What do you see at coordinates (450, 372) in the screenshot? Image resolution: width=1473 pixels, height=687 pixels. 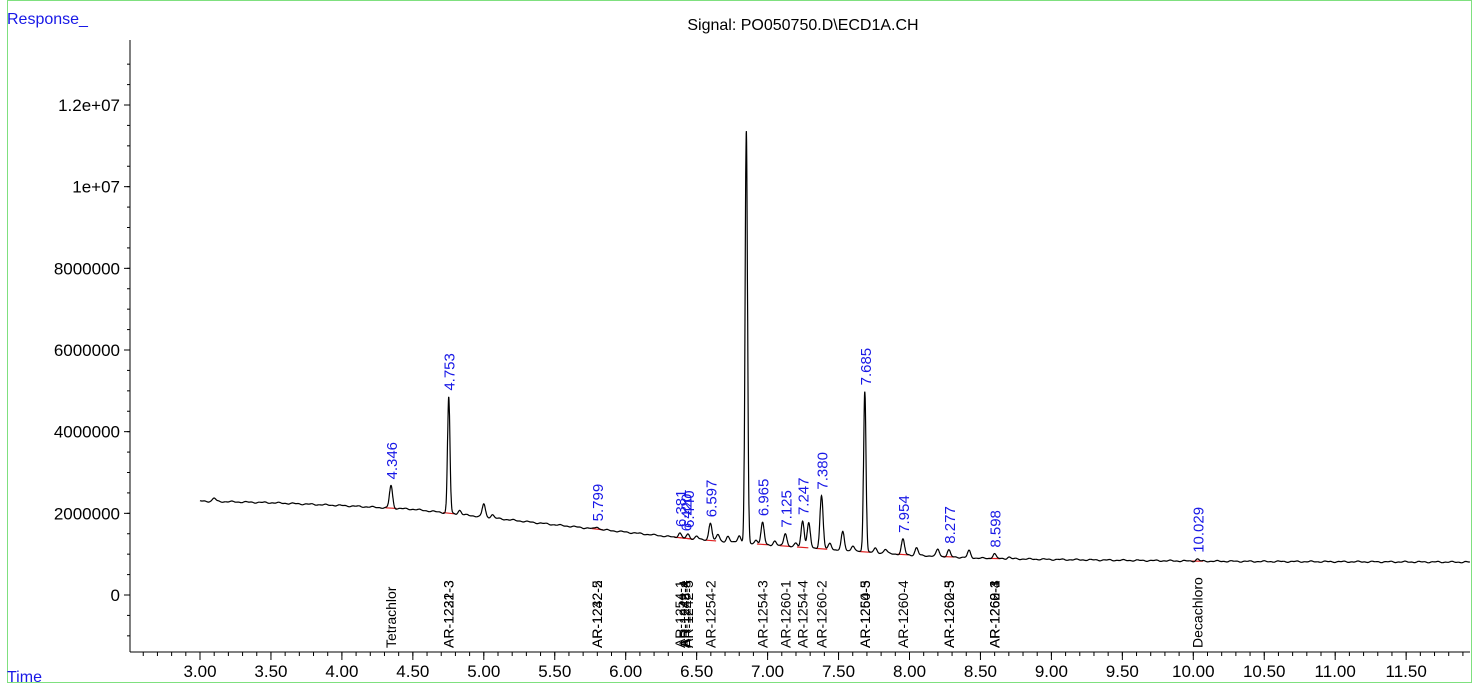 I see `peak-rt-label: 4.753` at bounding box center [450, 372].